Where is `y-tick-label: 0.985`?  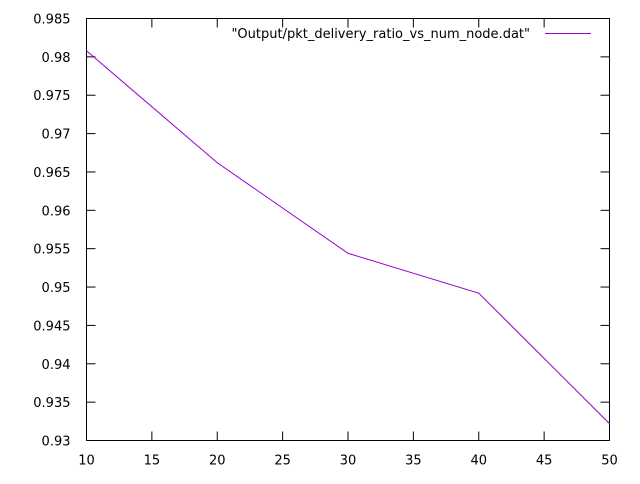 y-tick-label: 0.985 is located at coordinates (51, 20).